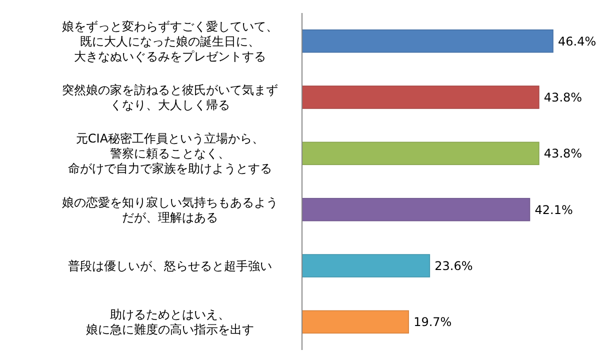  What do you see at coordinates (577, 41) in the screenshot?
I see `data-label: 46.4%` at bounding box center [577, 41].